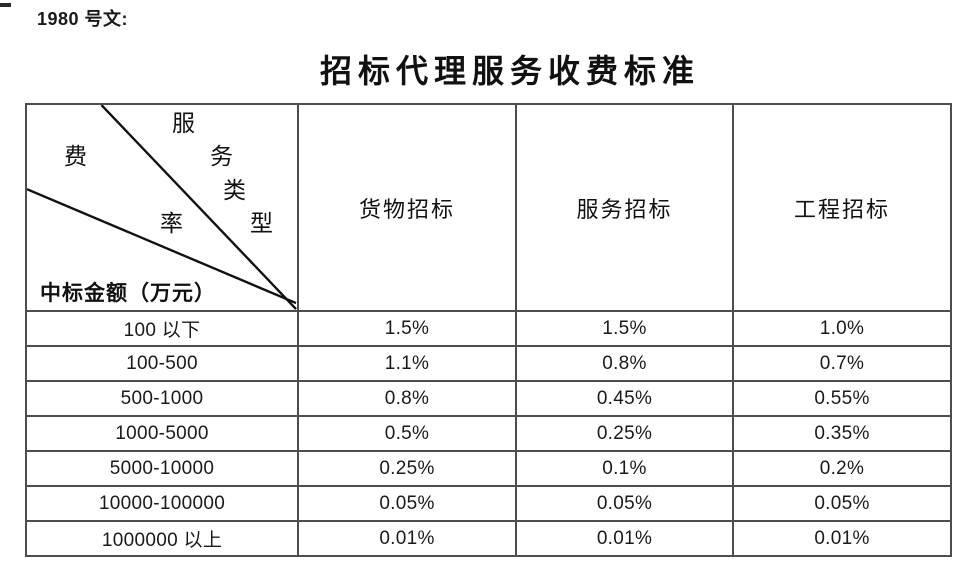 The image size is (976, 581). I want to click on service-rate-cell: 0.8%, so click(624, 363).